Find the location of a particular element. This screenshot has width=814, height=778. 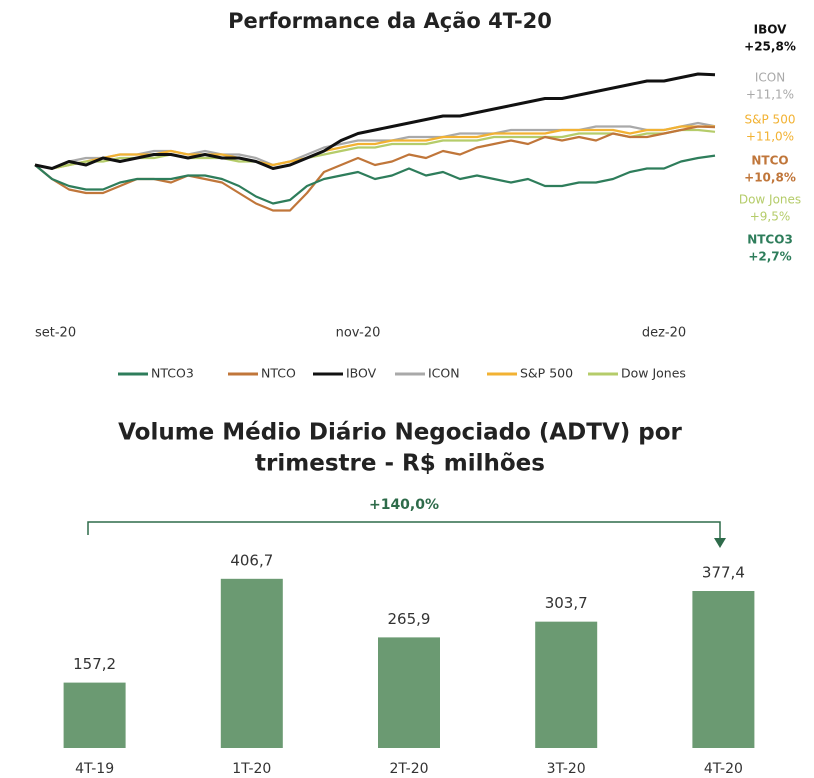

bracket is located at coordinates (404, 530).